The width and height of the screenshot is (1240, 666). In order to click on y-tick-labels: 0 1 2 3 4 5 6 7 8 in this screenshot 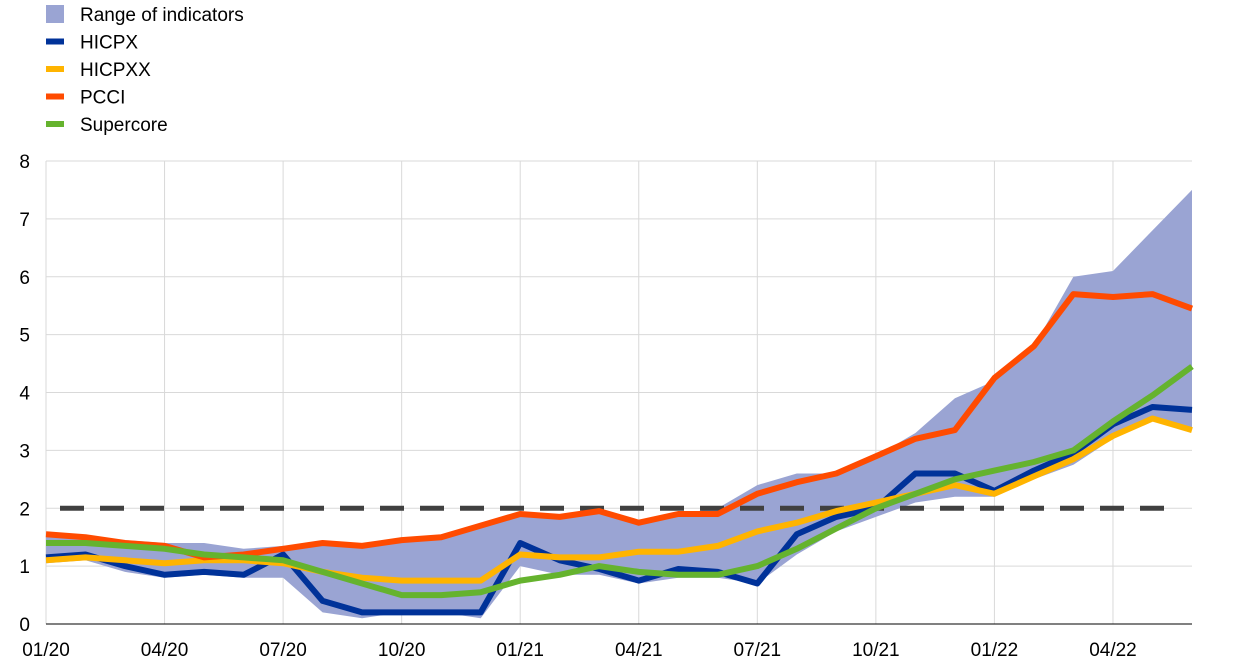, I will do `click(24, 394)`.